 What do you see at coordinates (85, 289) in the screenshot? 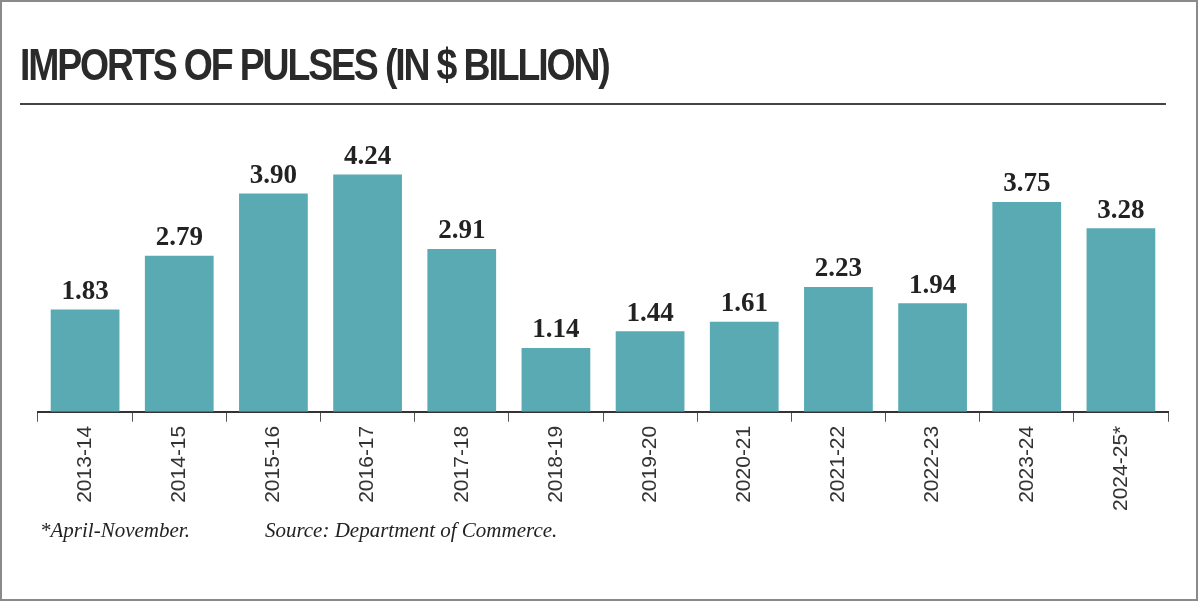
I see `data-label: 1.83` at bounding box center [85, 289].